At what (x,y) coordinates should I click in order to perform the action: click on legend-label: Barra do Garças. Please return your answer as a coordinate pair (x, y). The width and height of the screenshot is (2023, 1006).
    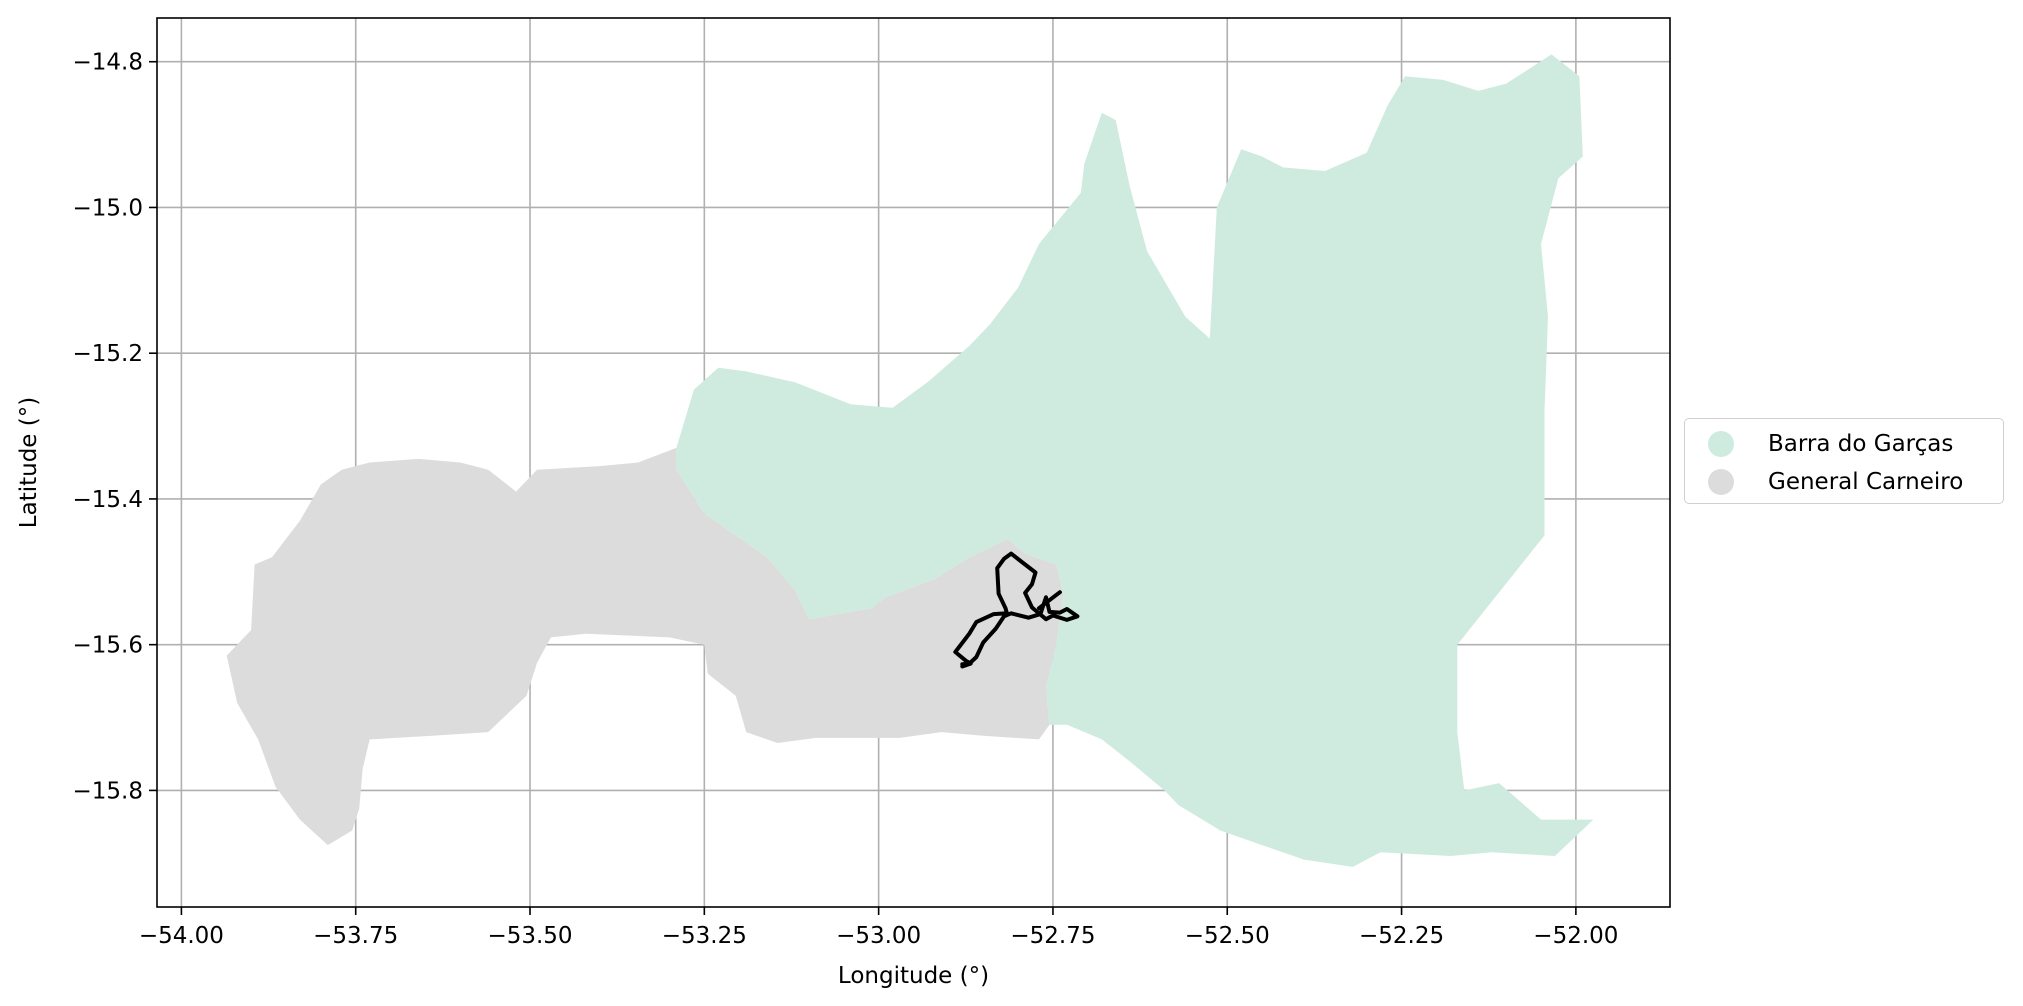
    Looking at the image, I should click on (1861, 444).